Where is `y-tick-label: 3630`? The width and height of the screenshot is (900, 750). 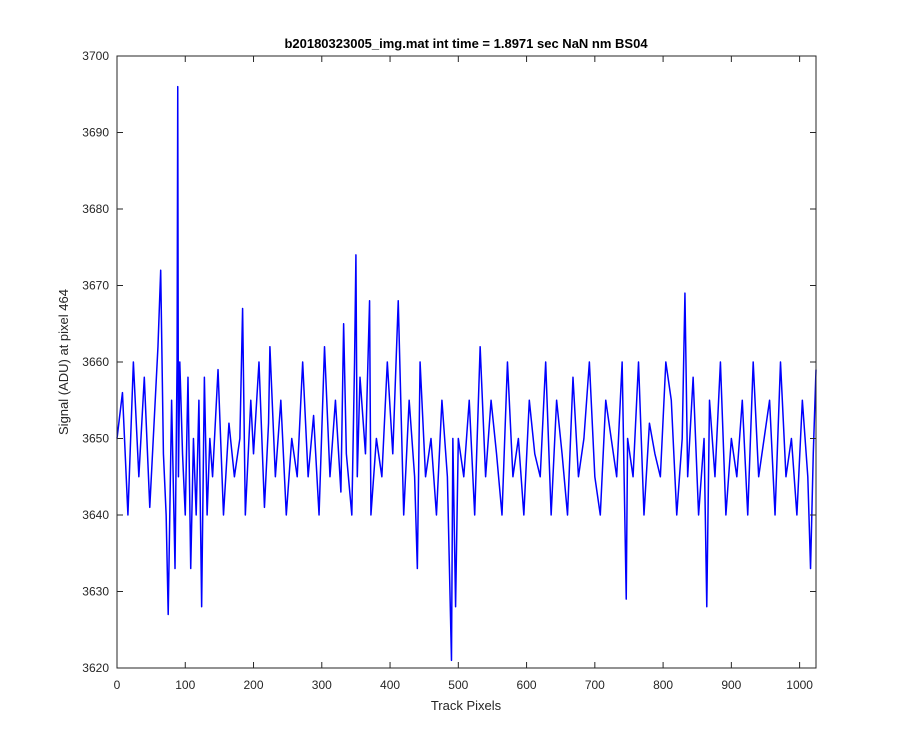 y-tick-label: 3630 is located at coordinates (95, 592).